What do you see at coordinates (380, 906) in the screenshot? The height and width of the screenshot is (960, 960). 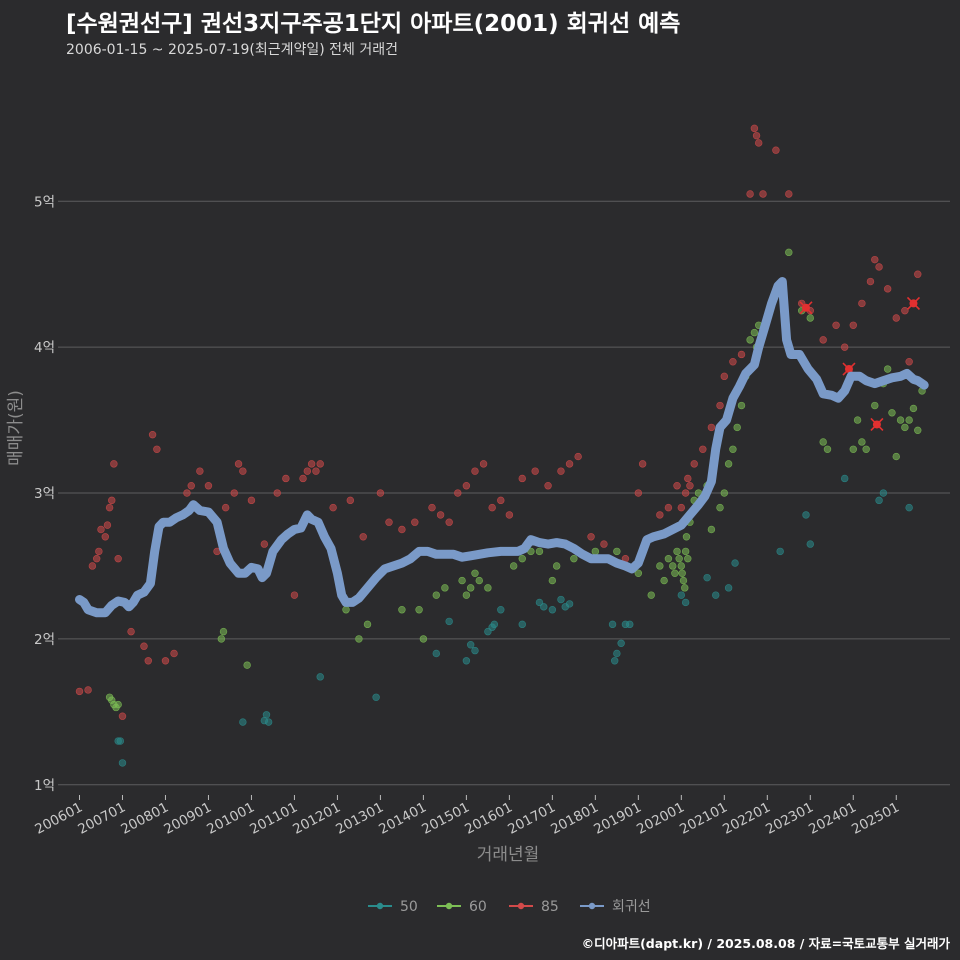 I see `legend-swatch-dot` at bounding box center [380, 906].